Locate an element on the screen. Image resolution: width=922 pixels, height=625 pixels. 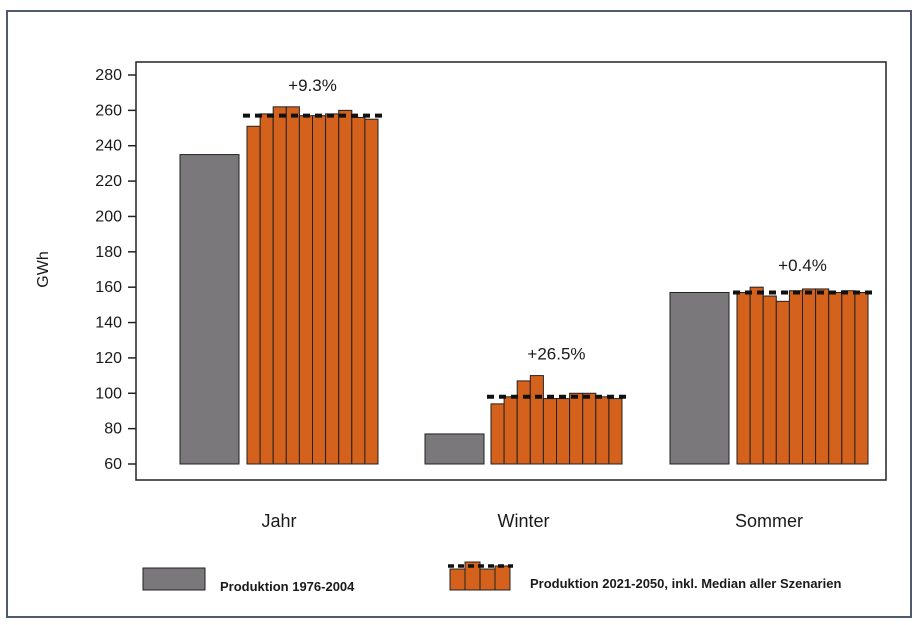
legend-swatch-historic is located at coordinates (174, 579).